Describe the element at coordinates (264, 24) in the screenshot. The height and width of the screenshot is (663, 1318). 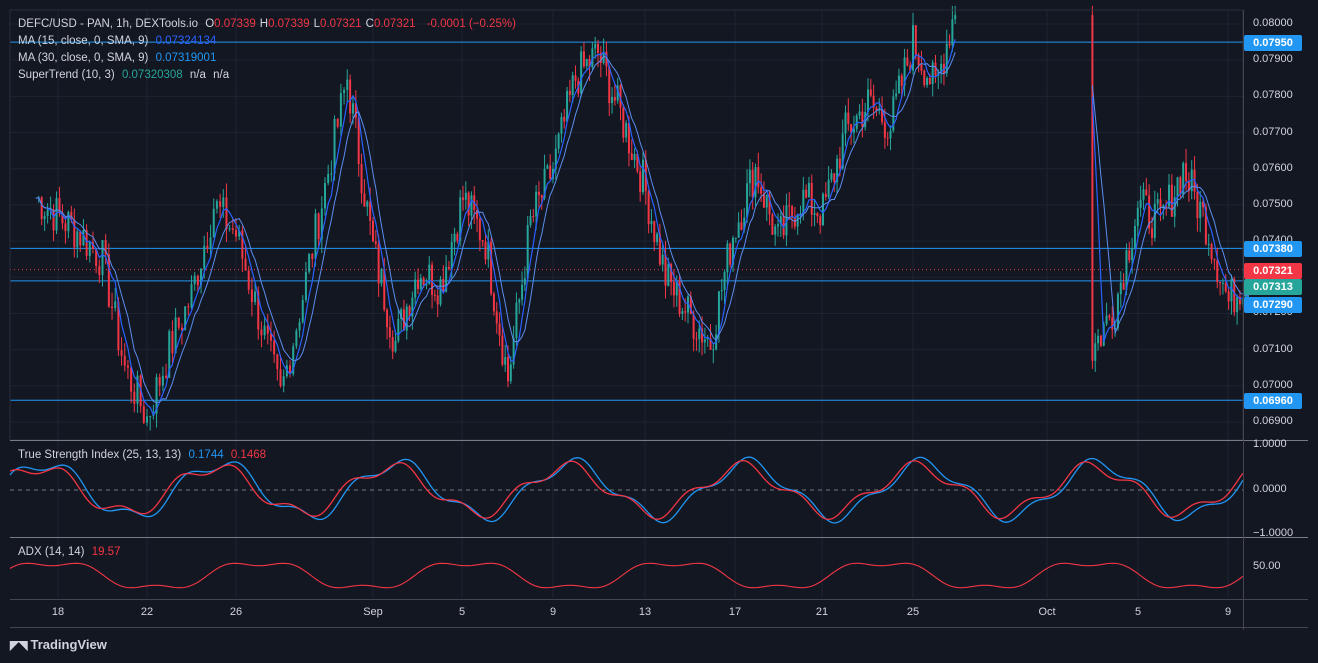
I see `ohlc-key: H` at that location.